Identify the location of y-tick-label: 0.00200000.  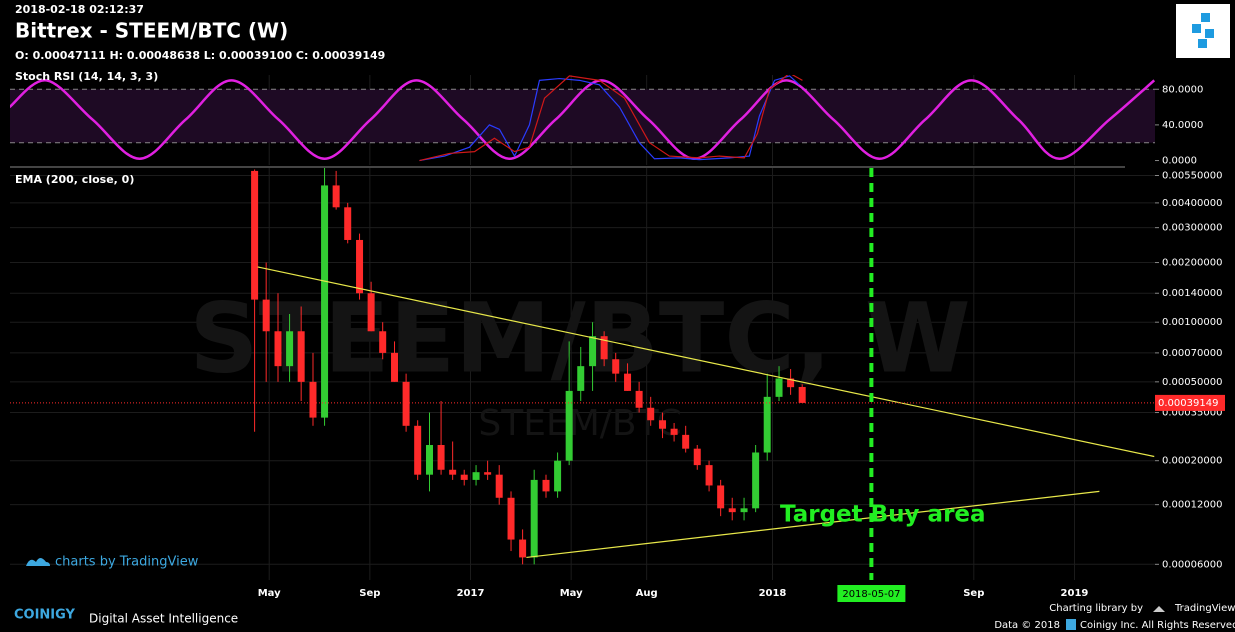
(1192, 263).